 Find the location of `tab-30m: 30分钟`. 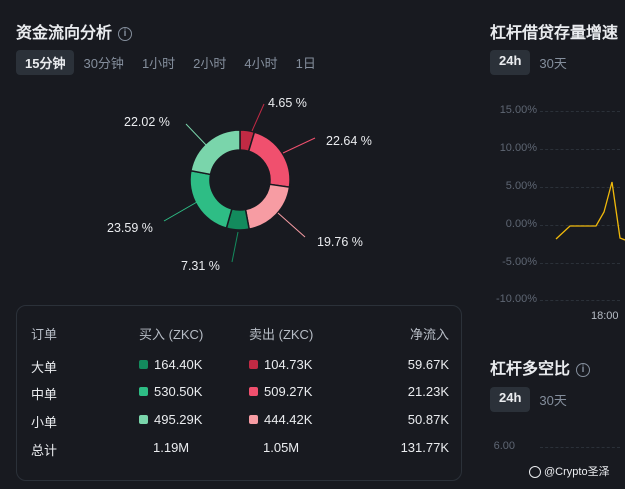

tab-30m: 30分钟 is located at coordinates (103, 63).